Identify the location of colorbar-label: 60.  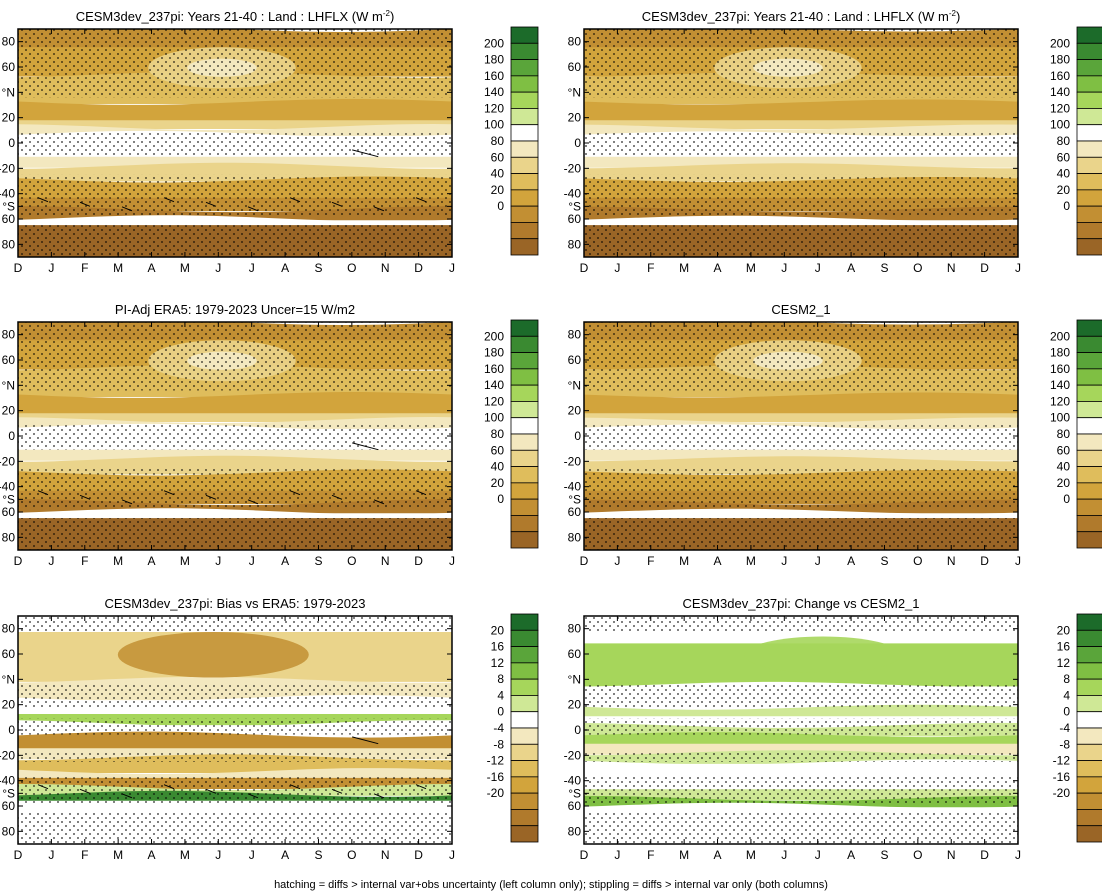
(1064, 450).